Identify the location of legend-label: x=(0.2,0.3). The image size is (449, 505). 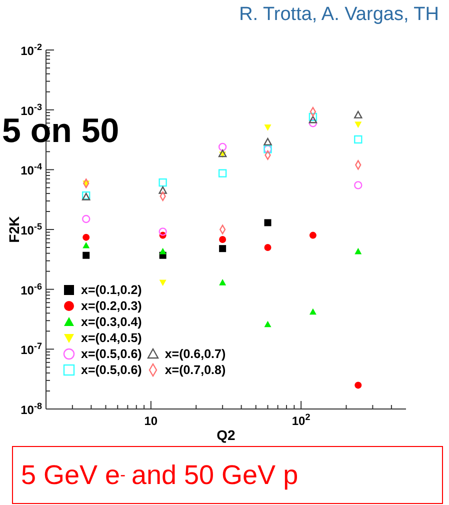
(111, 306).